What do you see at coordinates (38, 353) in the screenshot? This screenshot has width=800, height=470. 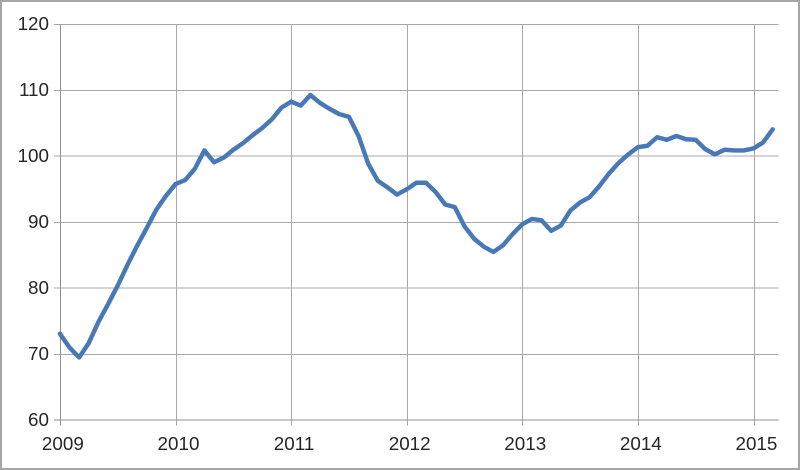 I see `y-tick-label: 70` at bounding box center [38, 353].